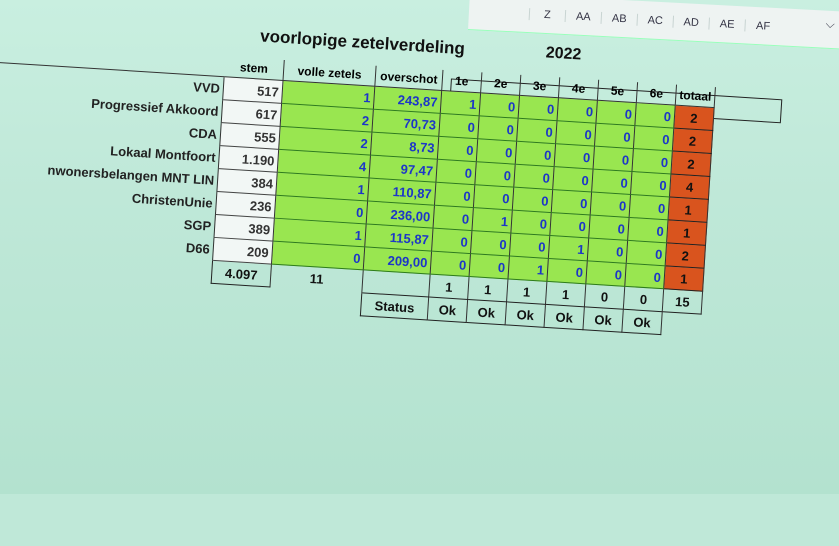 This screenshot has height=546, width=839. I want to click on totaal-cell: 4, so click(689, 186).